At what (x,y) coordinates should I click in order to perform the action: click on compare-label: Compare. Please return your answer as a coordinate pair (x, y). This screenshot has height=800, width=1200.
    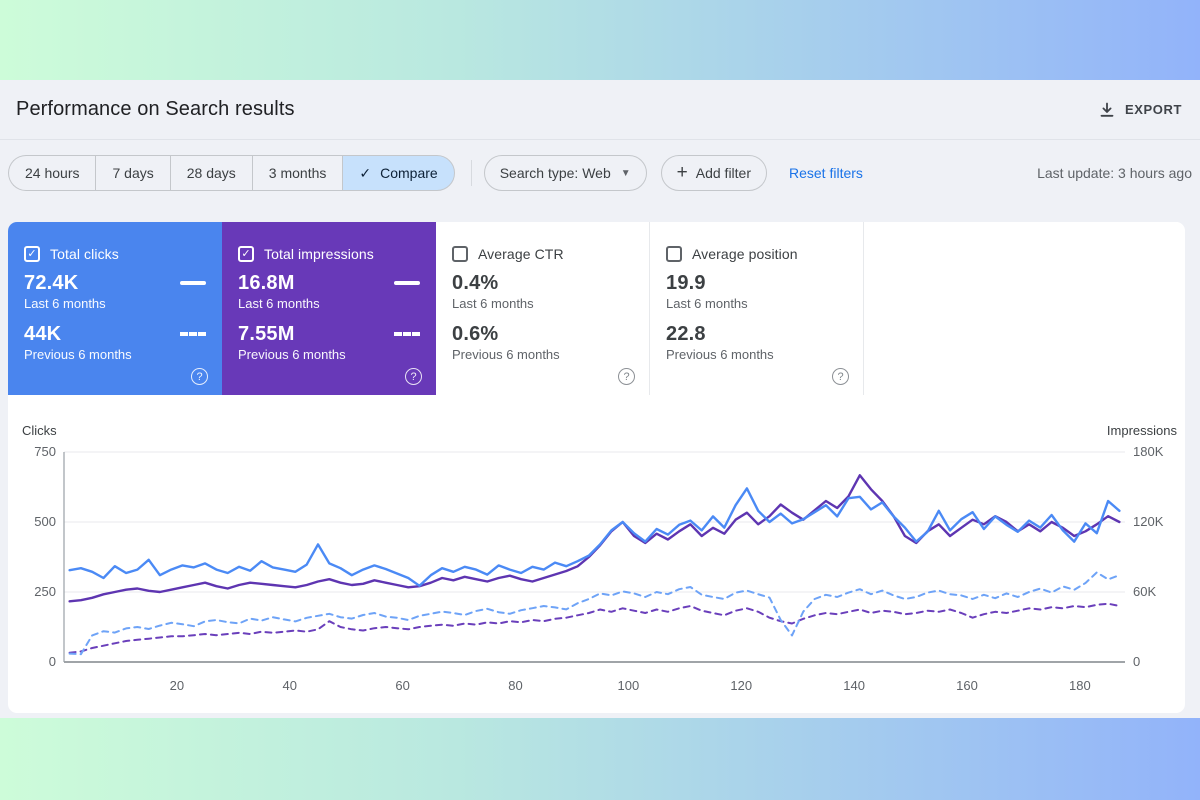
    Looking at the image, I should click on (409, 173).